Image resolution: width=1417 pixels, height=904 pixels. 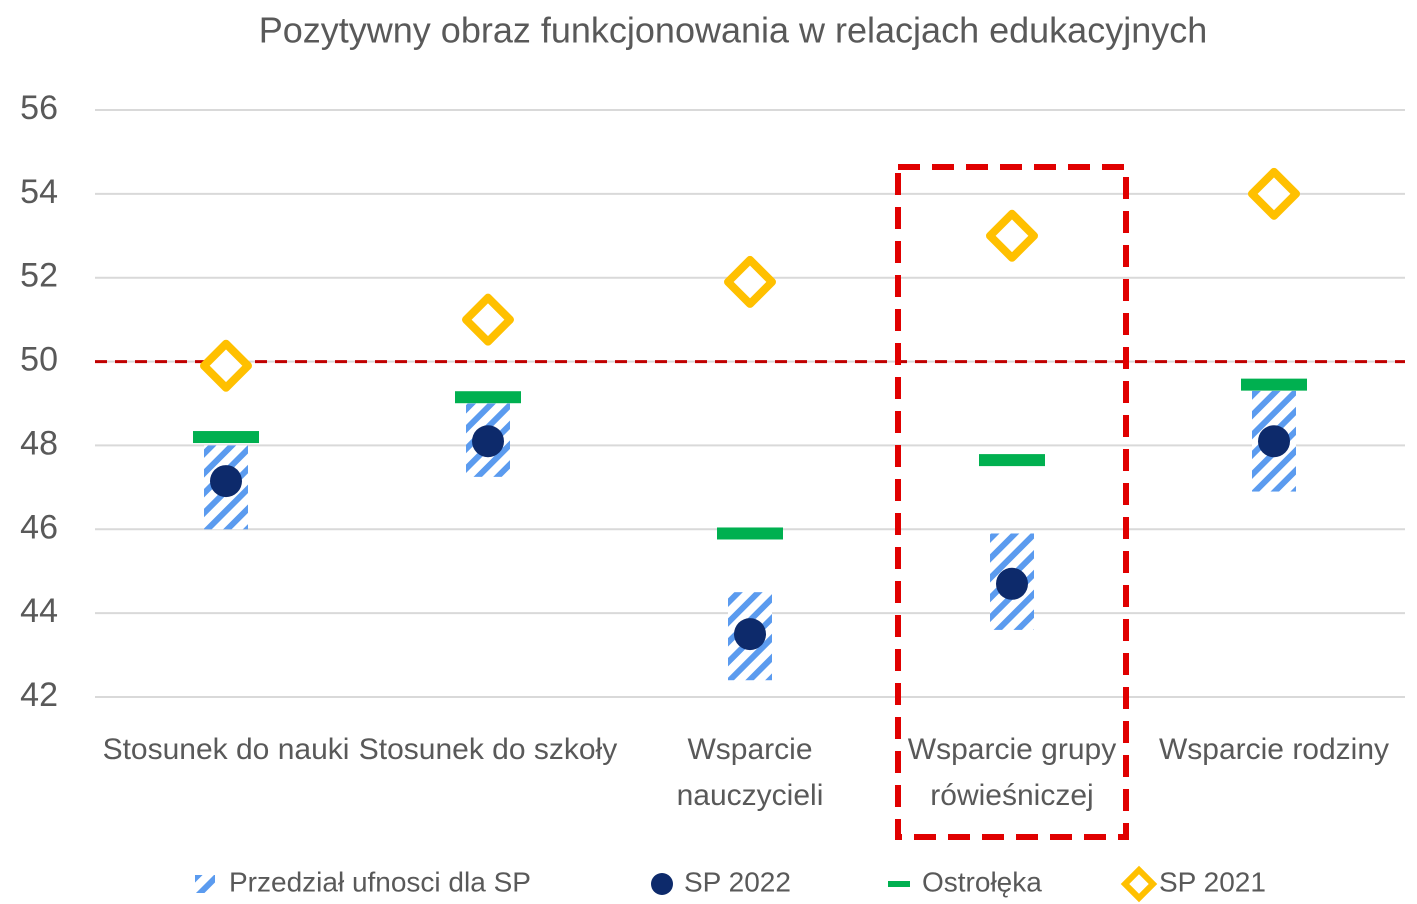 I want to click on legend-label: Przedział ufnosci dla SP, so click(x=380, y=881).